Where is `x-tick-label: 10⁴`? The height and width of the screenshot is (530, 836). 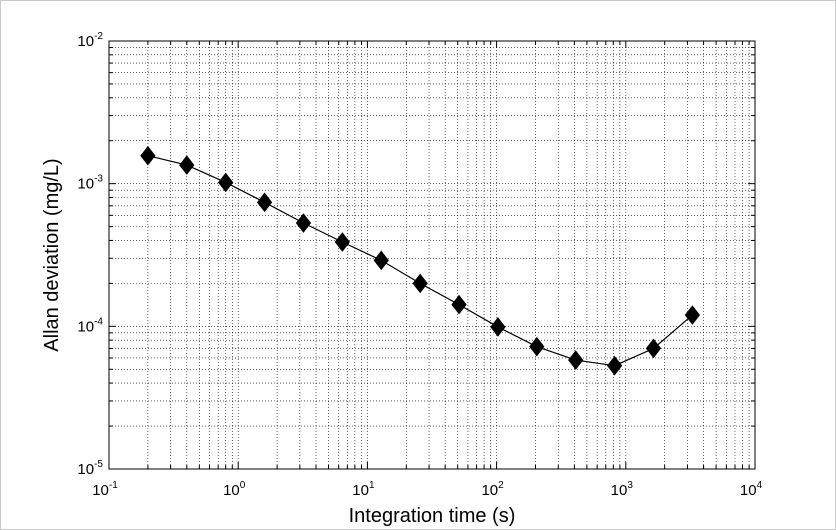 x-tick-label: 10⁴ is located at coordinates (751, 489).